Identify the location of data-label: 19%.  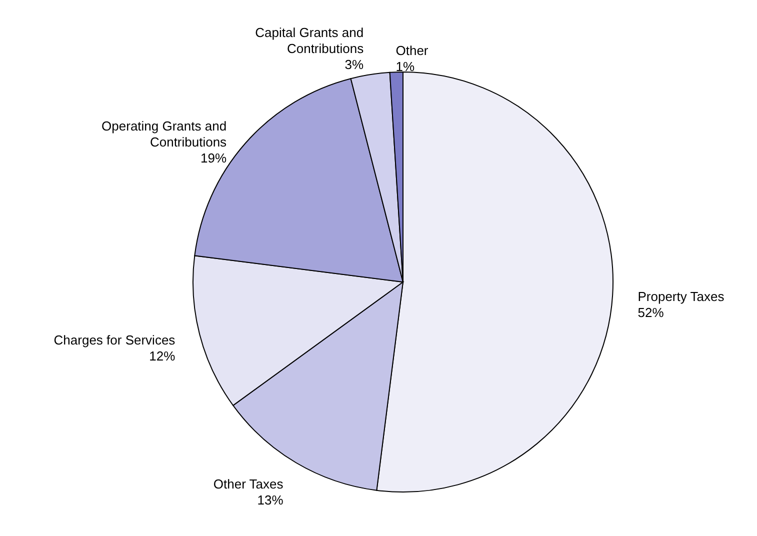
(214, 158).